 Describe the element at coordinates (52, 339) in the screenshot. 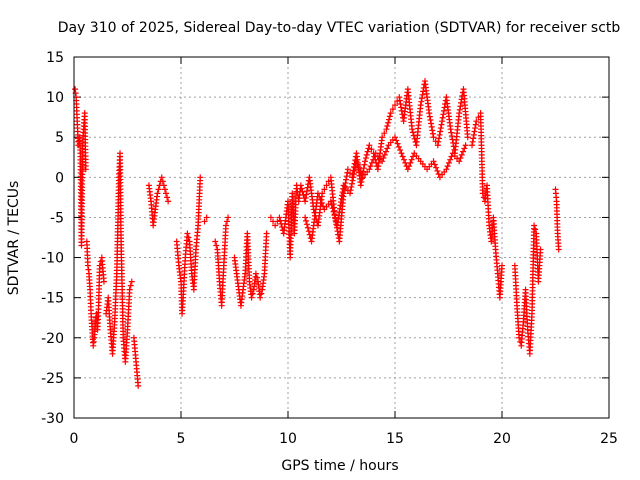

I see `y-tick-label: -20` at that location.